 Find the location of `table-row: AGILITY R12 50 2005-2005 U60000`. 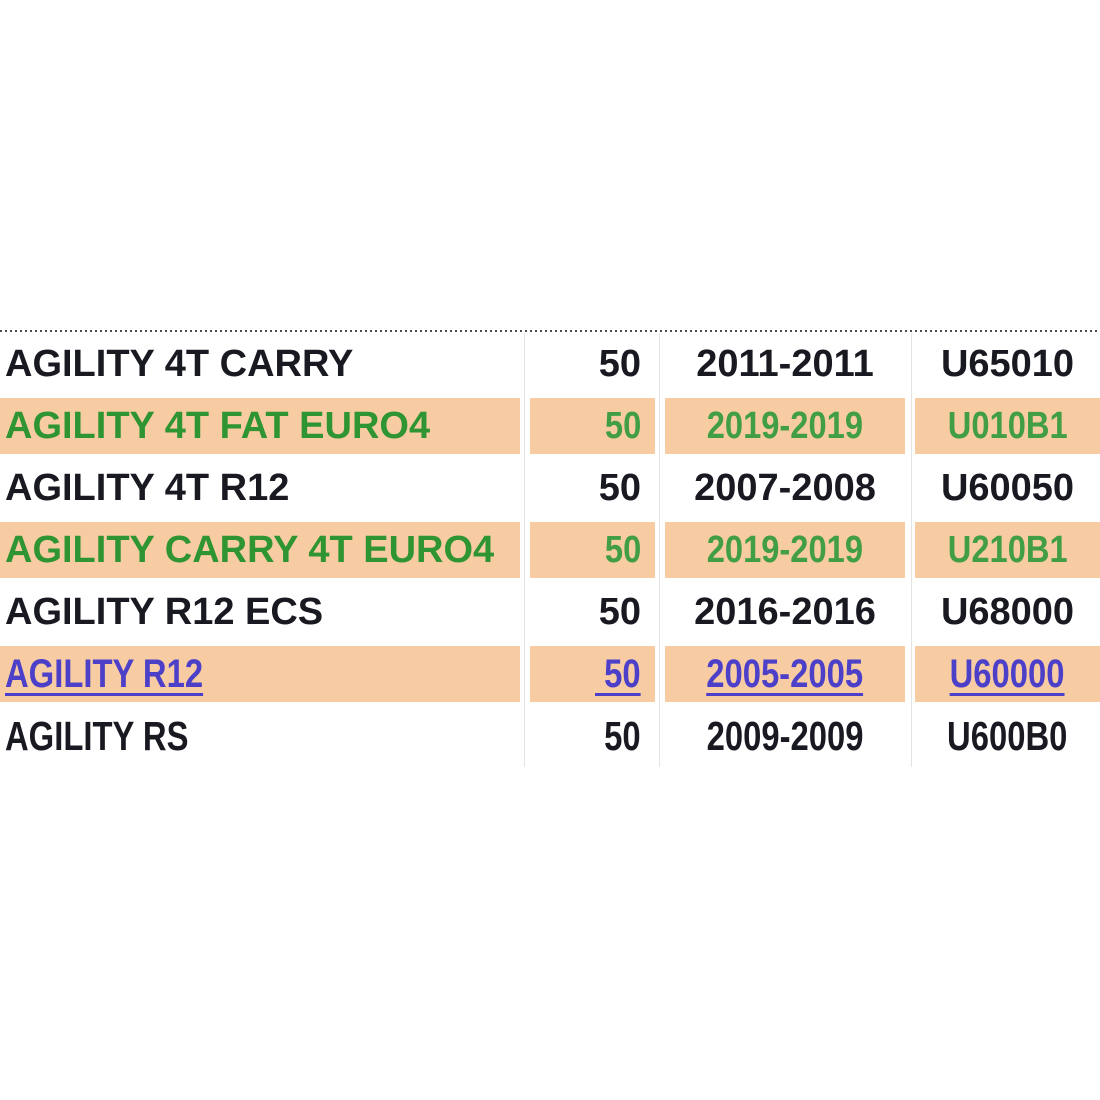

table-row: AGILITY R12 50 2005-2005 U60000 is located at coordinates (550, 674).